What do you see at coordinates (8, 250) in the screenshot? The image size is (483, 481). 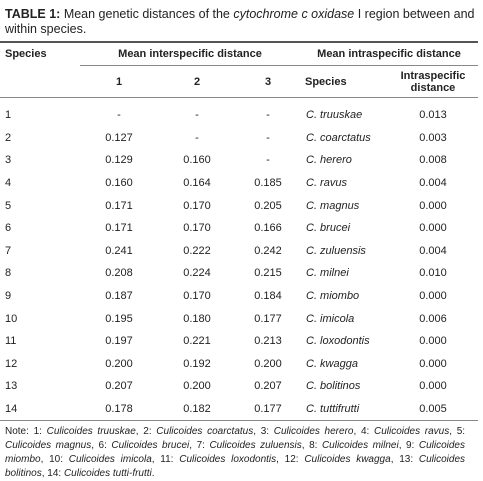 I see `table-cell: 7` at bounding box center [8, 250].